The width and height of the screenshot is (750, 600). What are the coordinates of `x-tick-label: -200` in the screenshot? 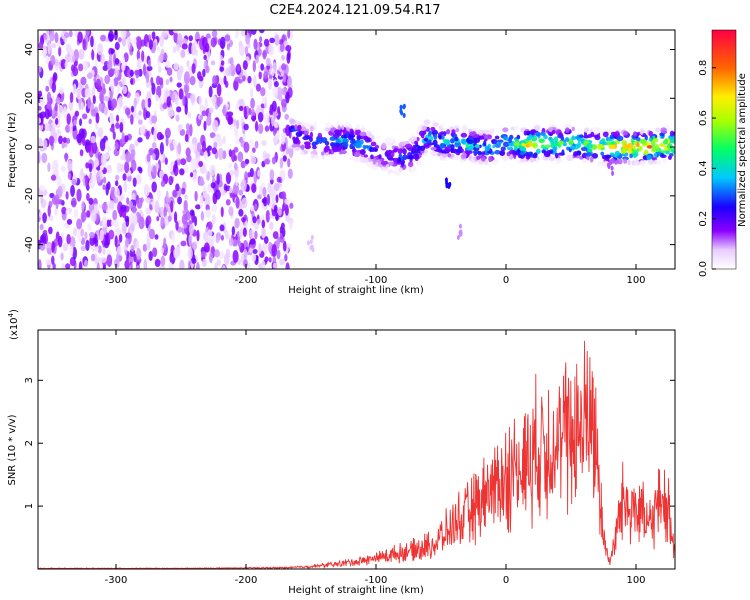 It's located at (246, 280).